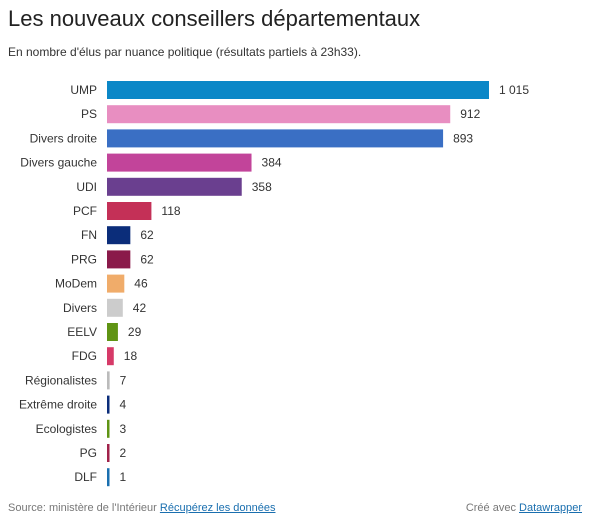 The height and width of the screenshot is (522, 593). Describe the element at coordinates (82, 332) in the screenshot. I see `category-label-eelv: EELV` at that location.